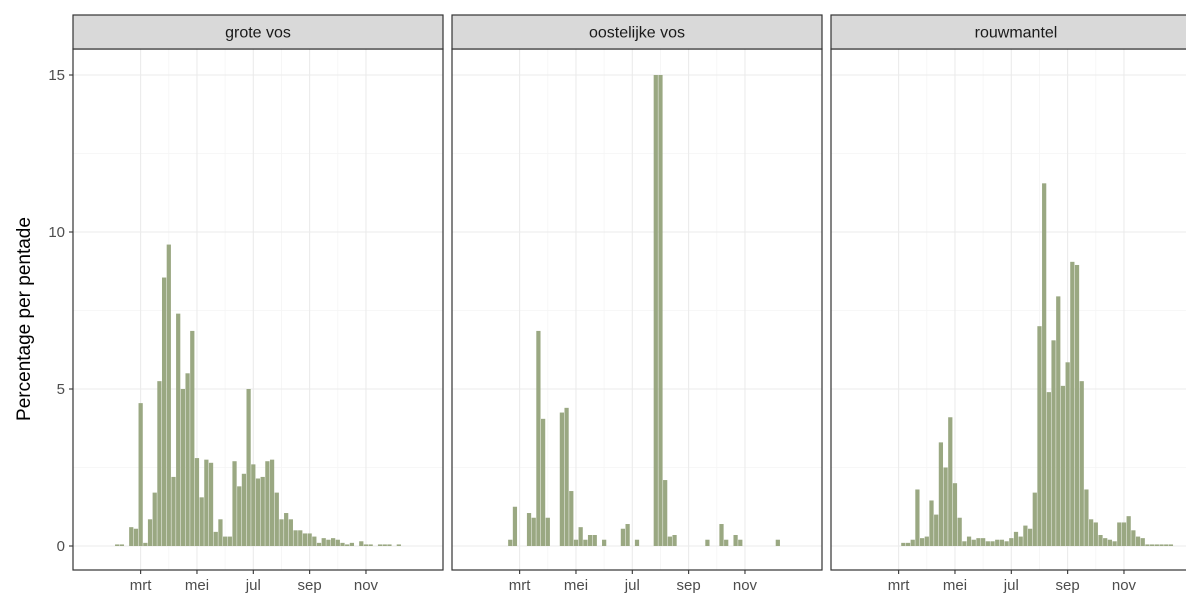  Describe the element at coordinates (56, 75) in the screenshot. I see `y-tick-label: 15` at that location.